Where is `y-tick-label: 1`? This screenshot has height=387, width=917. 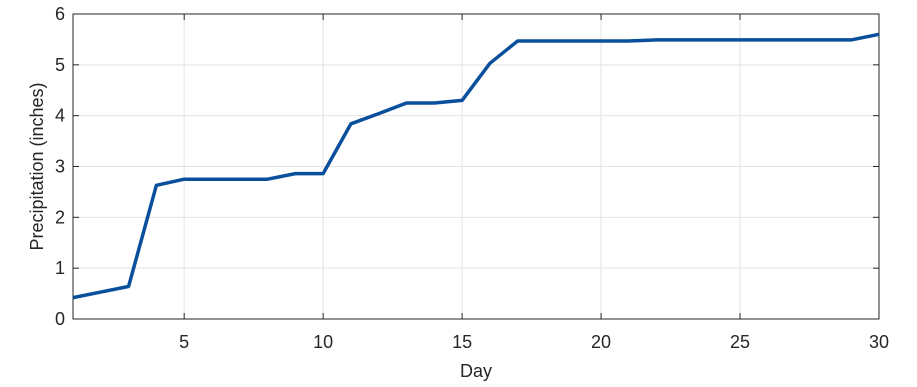 y-tick-label: 1 is located at coordinates (60, 268).